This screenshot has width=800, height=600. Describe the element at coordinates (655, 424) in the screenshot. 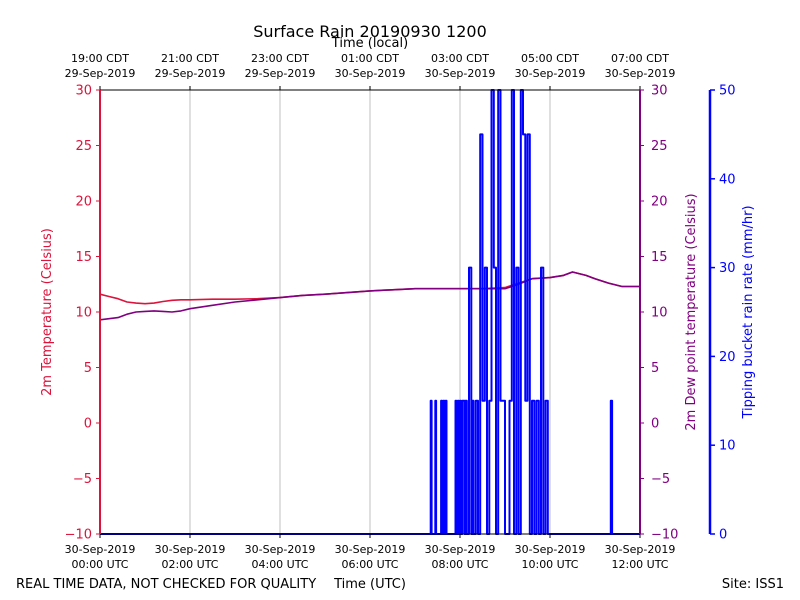

I see `right-tick-label-2: 0` at that location.